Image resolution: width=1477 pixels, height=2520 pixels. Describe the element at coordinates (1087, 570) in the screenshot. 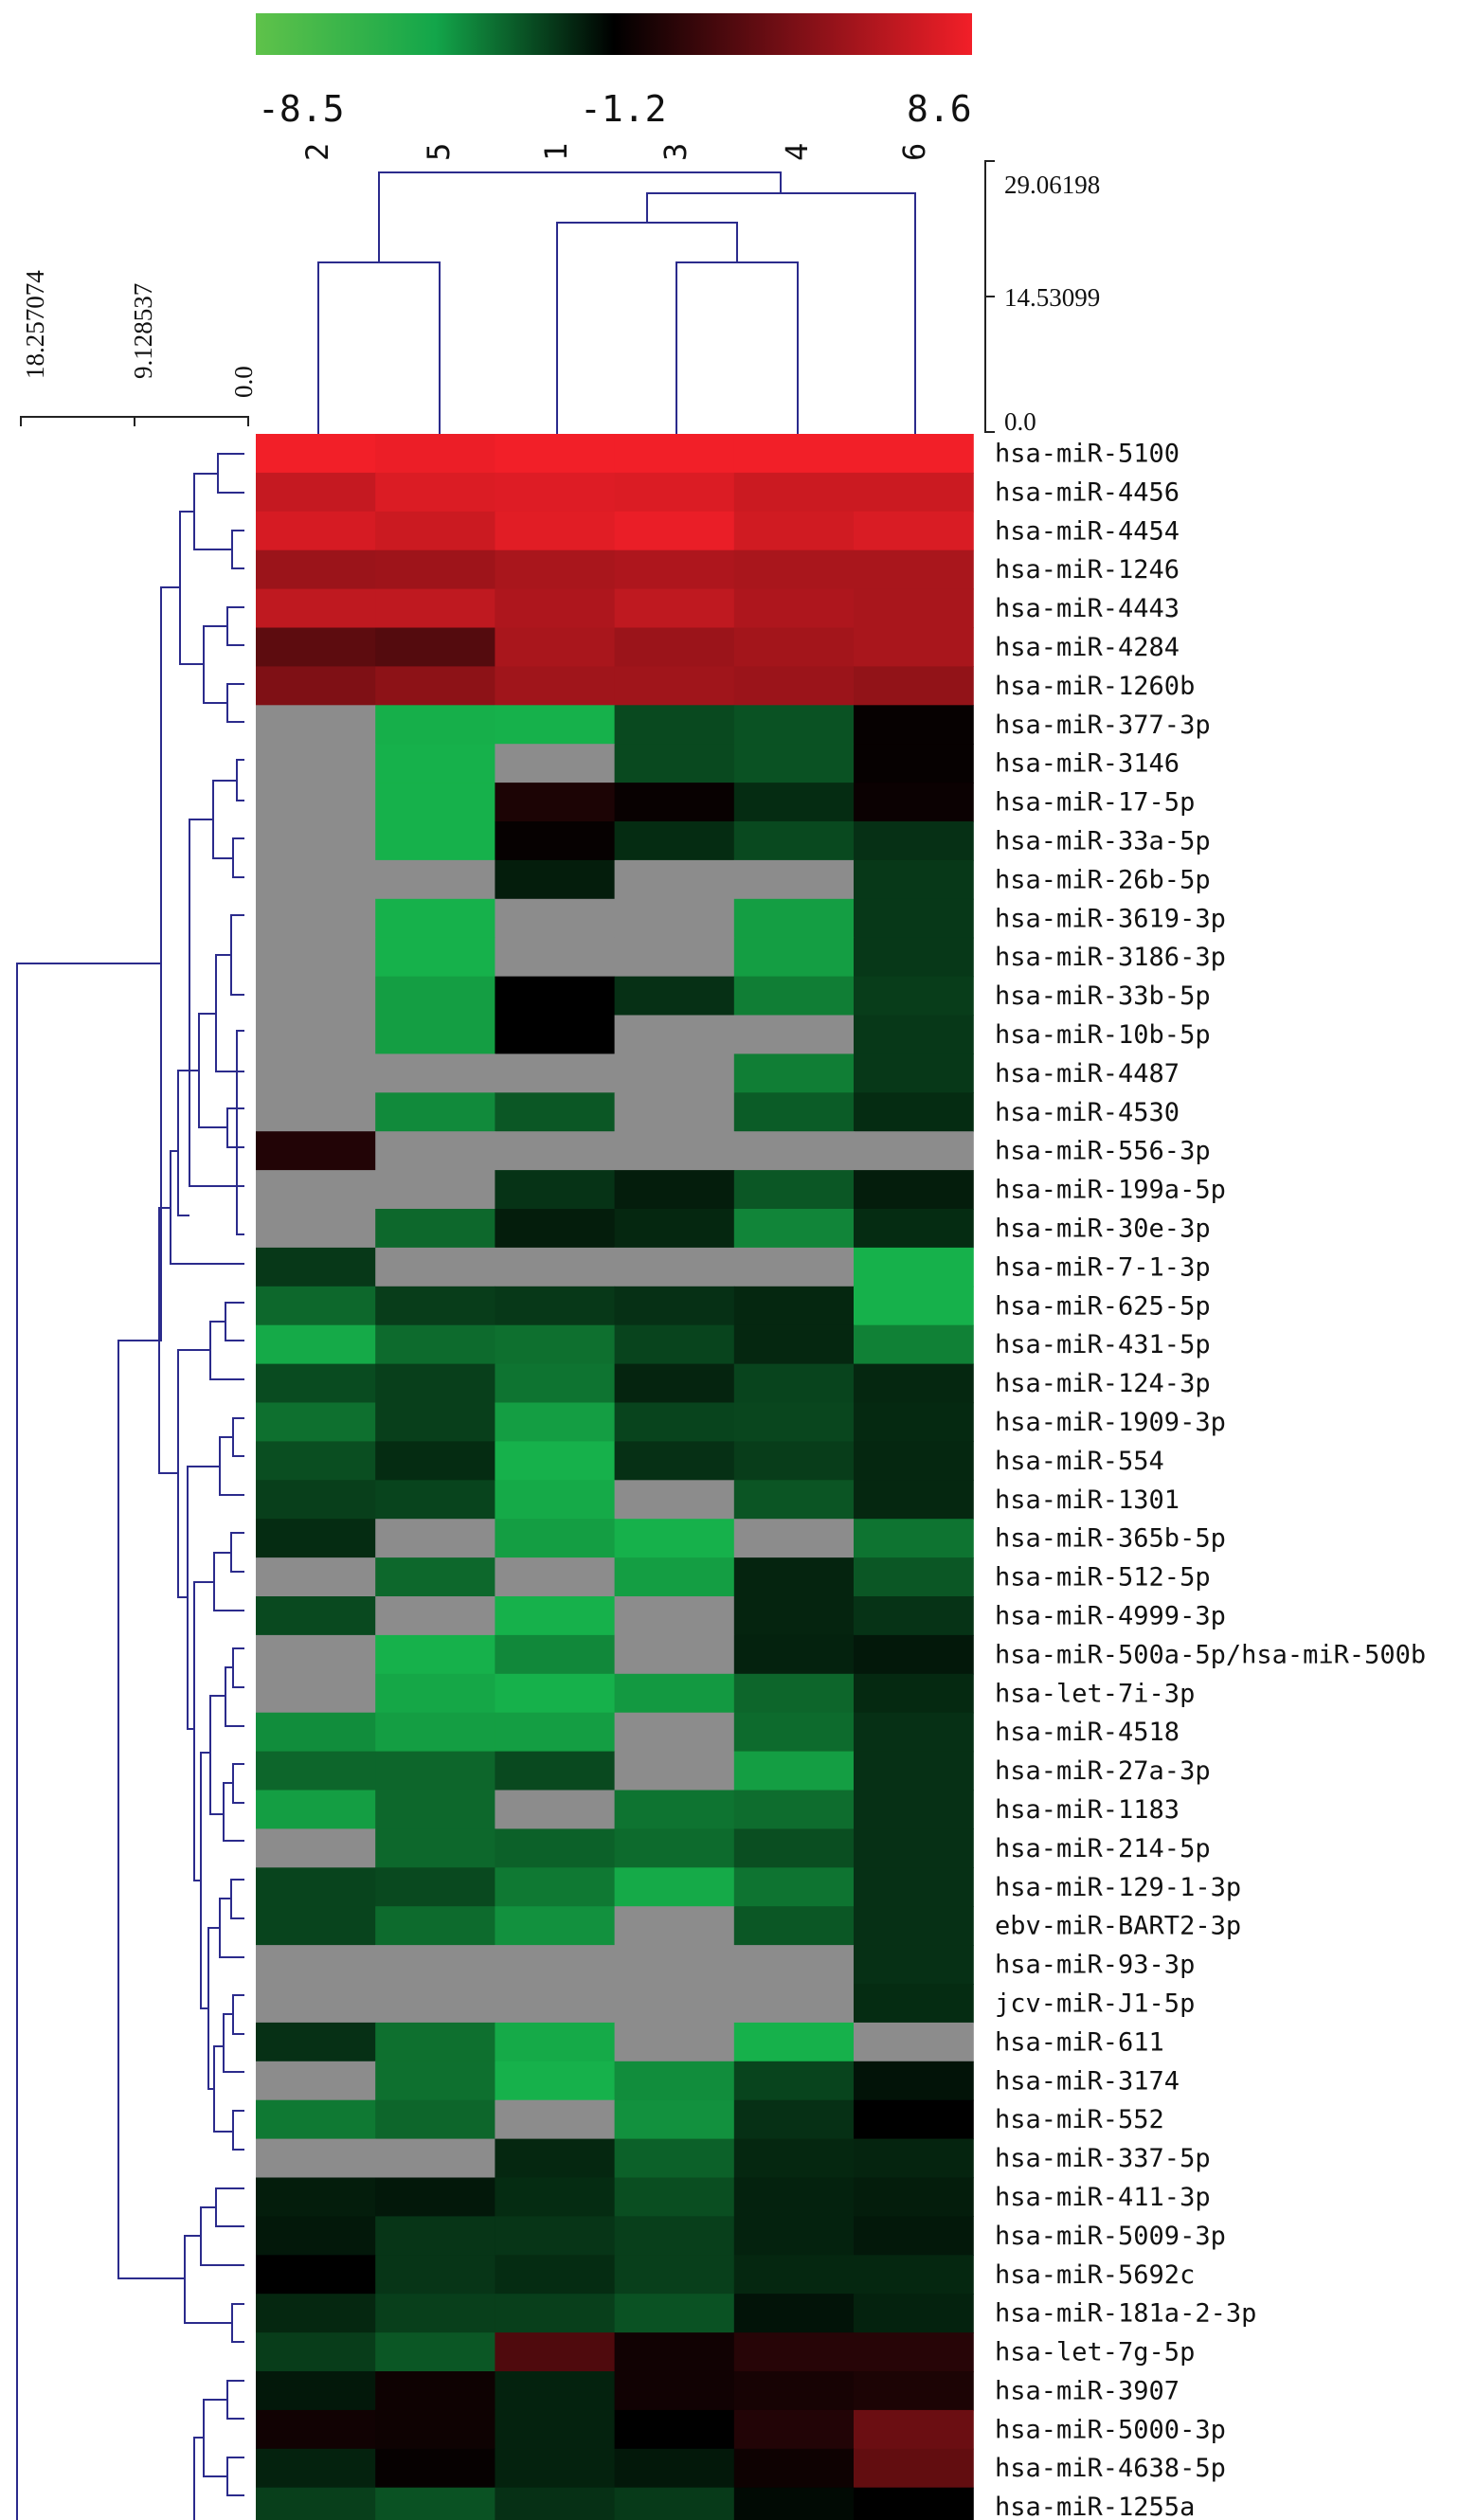

I see `row-label: hsa-miR-1246` at that location.